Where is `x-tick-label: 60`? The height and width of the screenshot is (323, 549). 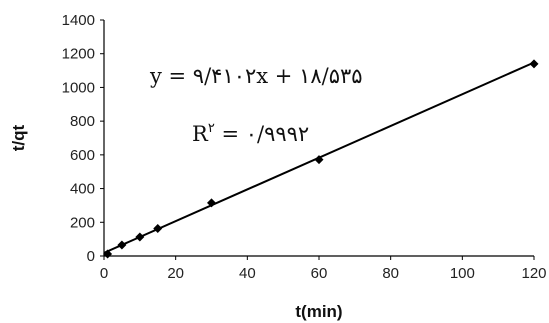
x-tick-label: 60 is located at coordinates (319, 273).